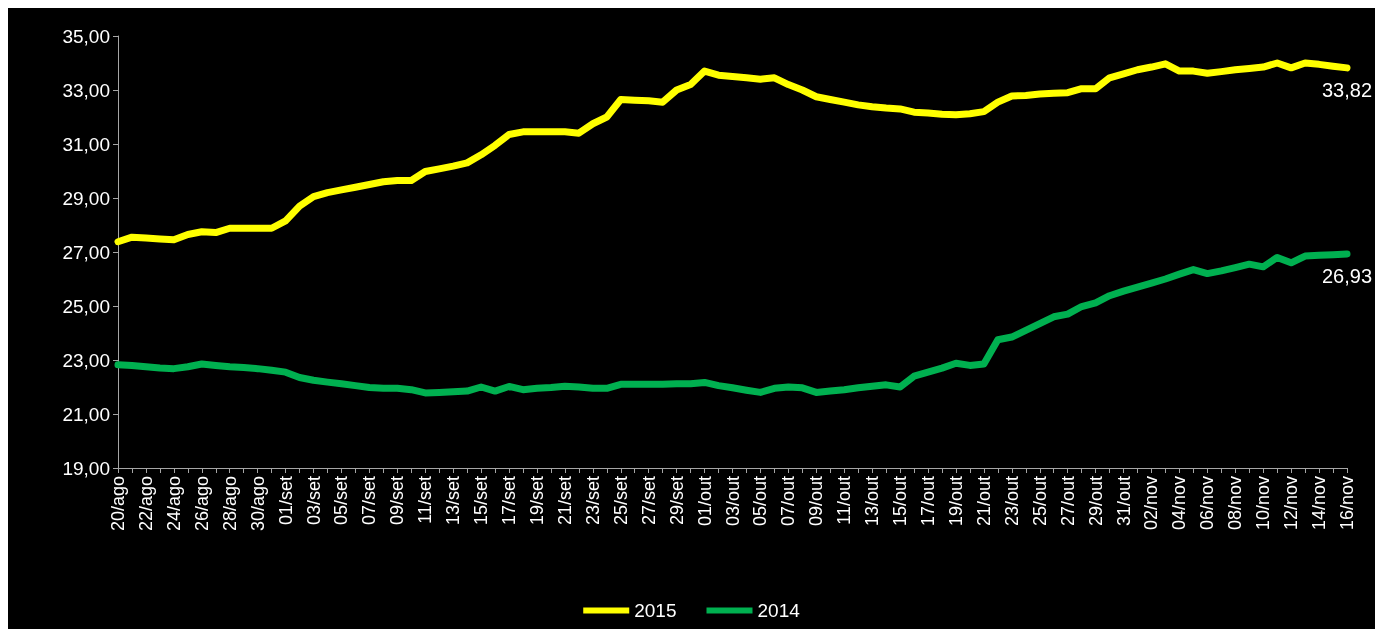 The image size is (1383, 637). What do you see at coordinates (173, 504) in the screenshot?
I see `x-tick-label: 24/ago` at bounding box center [173, 504].